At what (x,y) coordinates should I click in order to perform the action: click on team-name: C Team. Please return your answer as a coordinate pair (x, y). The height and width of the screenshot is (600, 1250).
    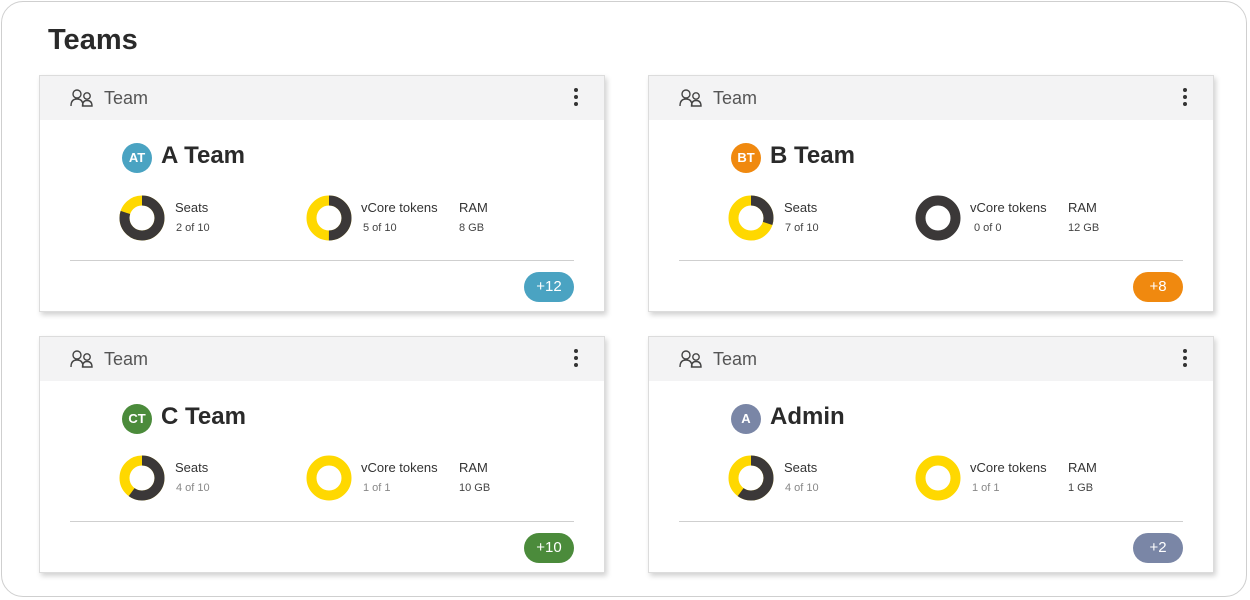
    Looking at the image, I should click on (203, 416).